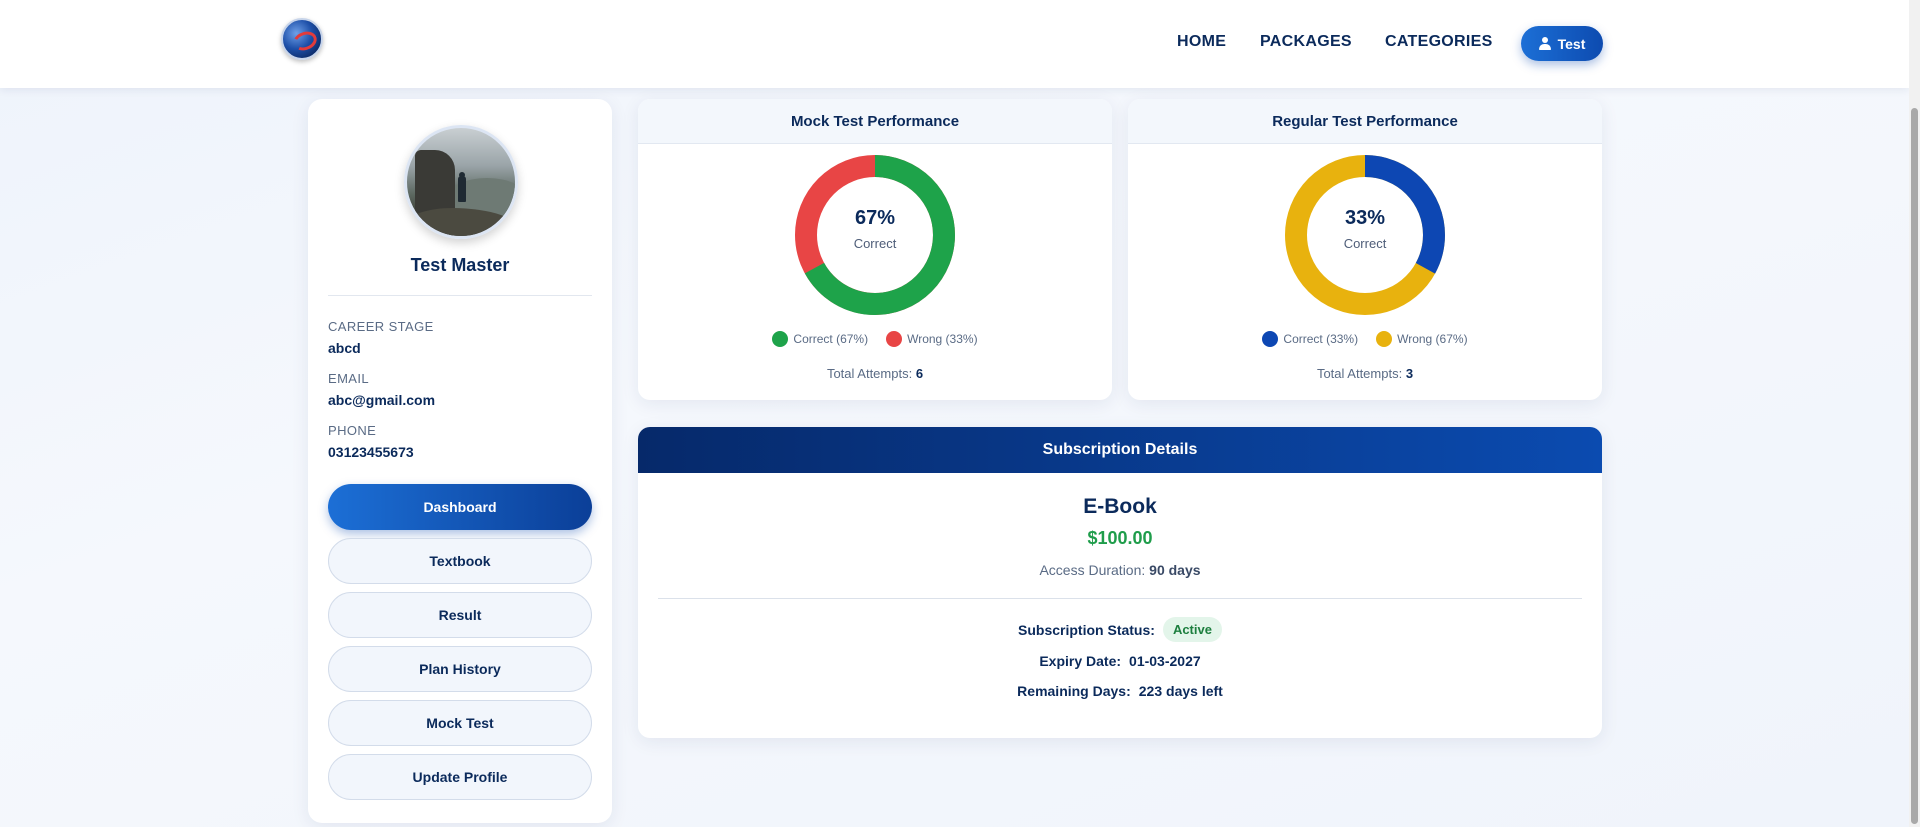 The width and height of the screenshot is (1920, 827). What do you see at coordinates (302, 39) in the screenshot?
I see `logo-icon` at bounding box center [302, 39].